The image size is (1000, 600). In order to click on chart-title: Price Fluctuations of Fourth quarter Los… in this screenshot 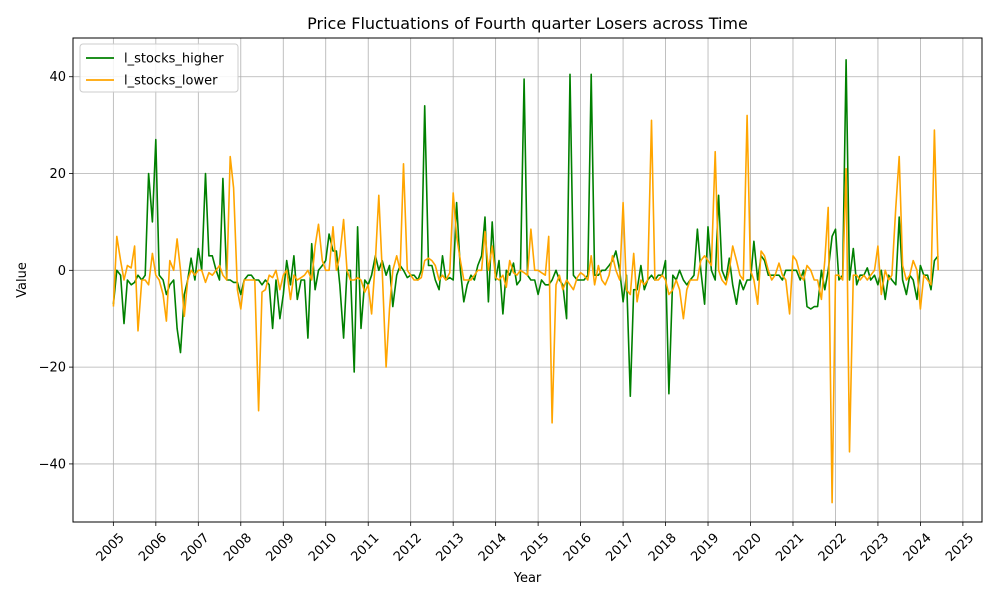, I will do `click(527, 23)`.